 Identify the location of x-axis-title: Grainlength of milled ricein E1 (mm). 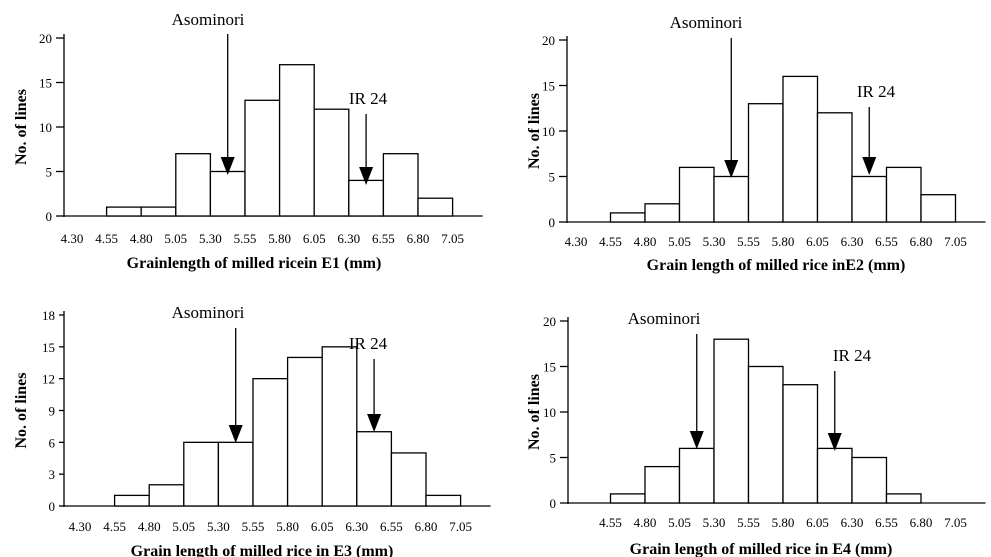
(254, 263).